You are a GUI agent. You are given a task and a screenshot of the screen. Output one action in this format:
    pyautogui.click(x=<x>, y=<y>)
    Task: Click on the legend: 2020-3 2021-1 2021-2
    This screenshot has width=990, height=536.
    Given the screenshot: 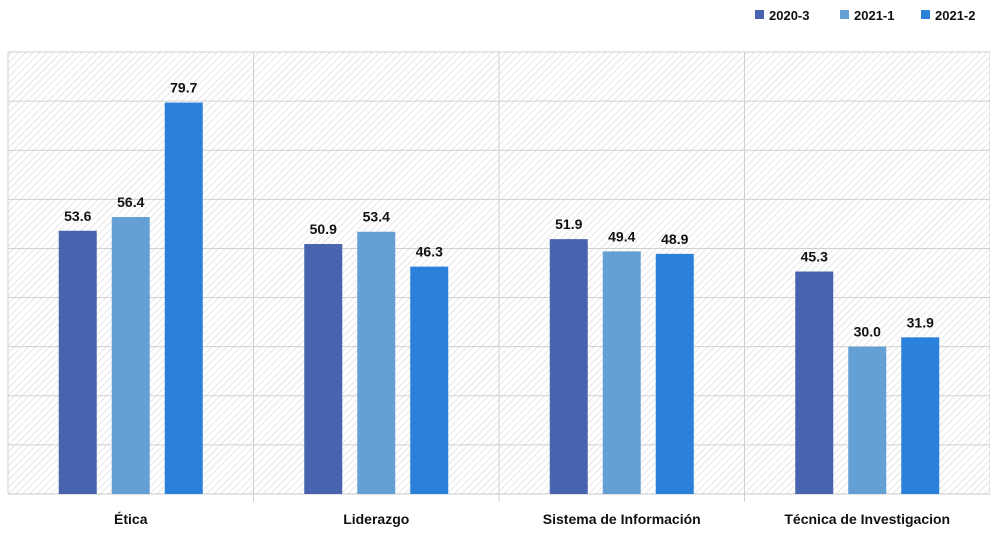 What is the action you would take?
    pyautogui.click(x=865, y=15)
    